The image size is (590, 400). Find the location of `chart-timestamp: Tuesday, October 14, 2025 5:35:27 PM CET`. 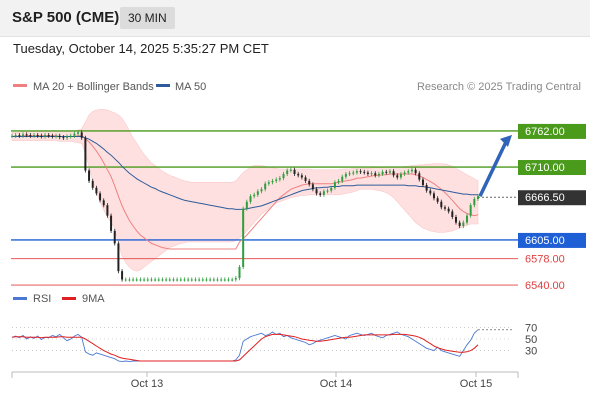

chart-timestamp: Tuesday, October 14, 2025 5:35:27 PM CET is located at coordinates (141, 48).